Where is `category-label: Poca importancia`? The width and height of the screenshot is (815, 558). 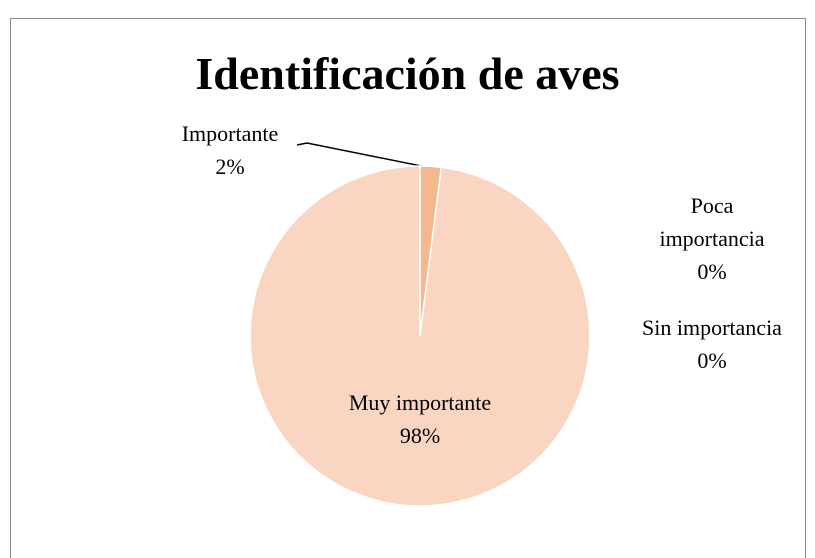
category-label: Poca importancia is located at coordinates (712, 222).